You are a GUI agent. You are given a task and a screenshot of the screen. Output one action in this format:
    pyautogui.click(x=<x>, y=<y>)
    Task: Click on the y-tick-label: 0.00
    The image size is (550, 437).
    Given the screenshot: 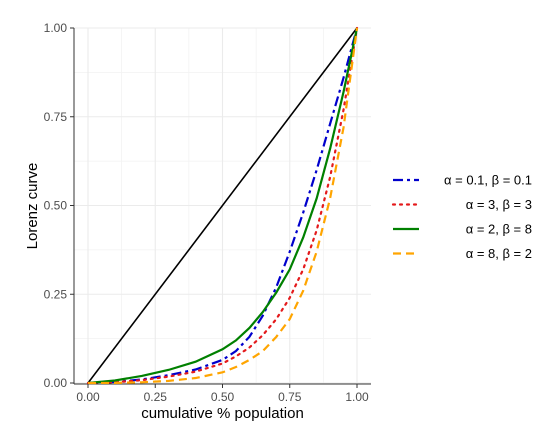 What is the action you would take?
    pyautogui.click(x=56, y=383)
    